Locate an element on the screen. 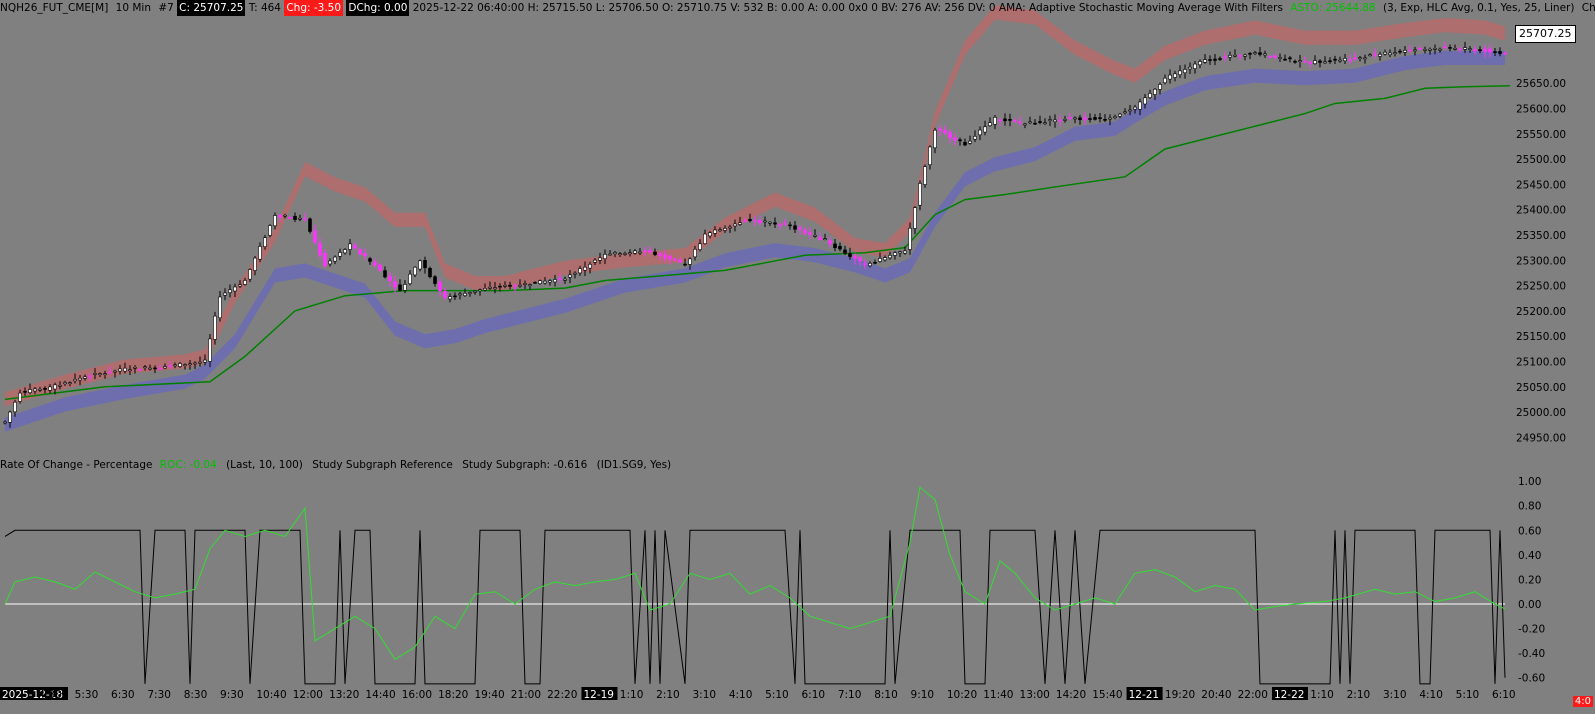 This screenshot has height=714, width=1595. time-axis-label: 20:40 is located at coordinates (1216, 695).